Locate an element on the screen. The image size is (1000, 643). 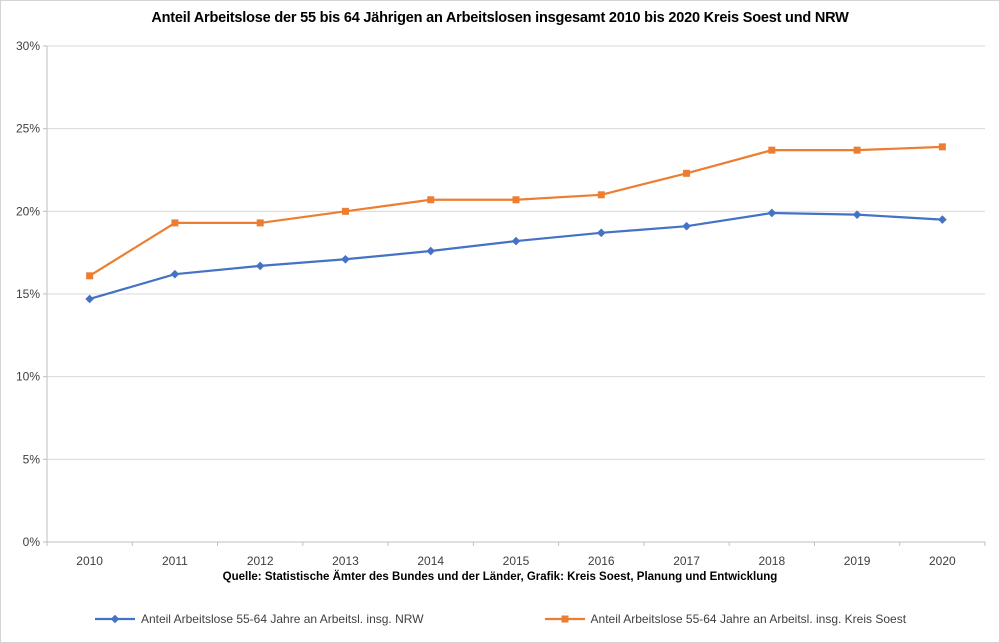
y-tick-label: 30% is located at coordinates (28, 46).